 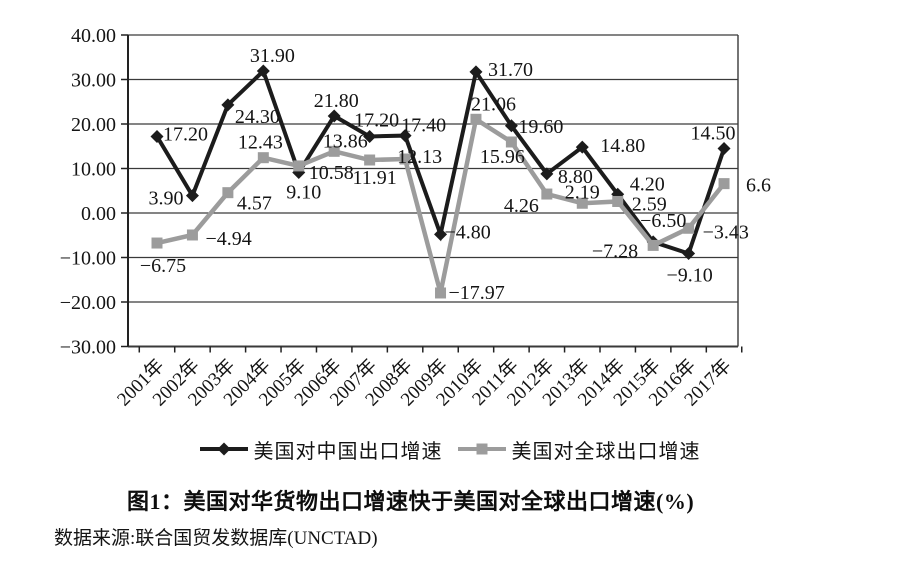 I want to click on data-label: 4.26, so click(x=521, y=206).